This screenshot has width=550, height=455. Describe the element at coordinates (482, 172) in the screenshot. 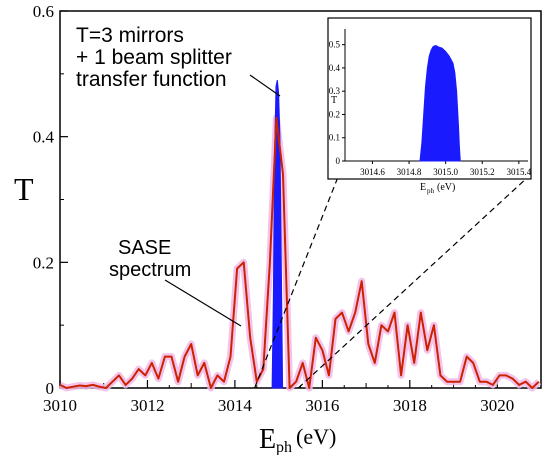

I see `inset-x-tick-label: 3015.2` at that location.